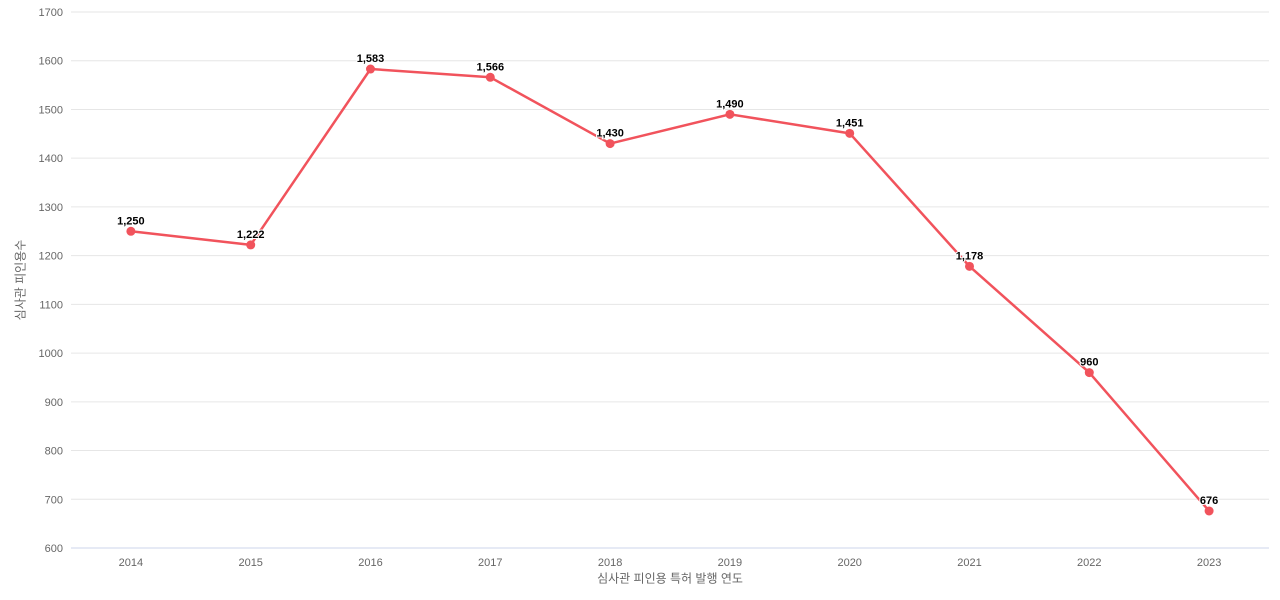 The width and height of the screenshot is (1280, 600). Describe the element at coordinates (371, 59) in the screenshot. I see `data-point-label: 1,583` at that location.